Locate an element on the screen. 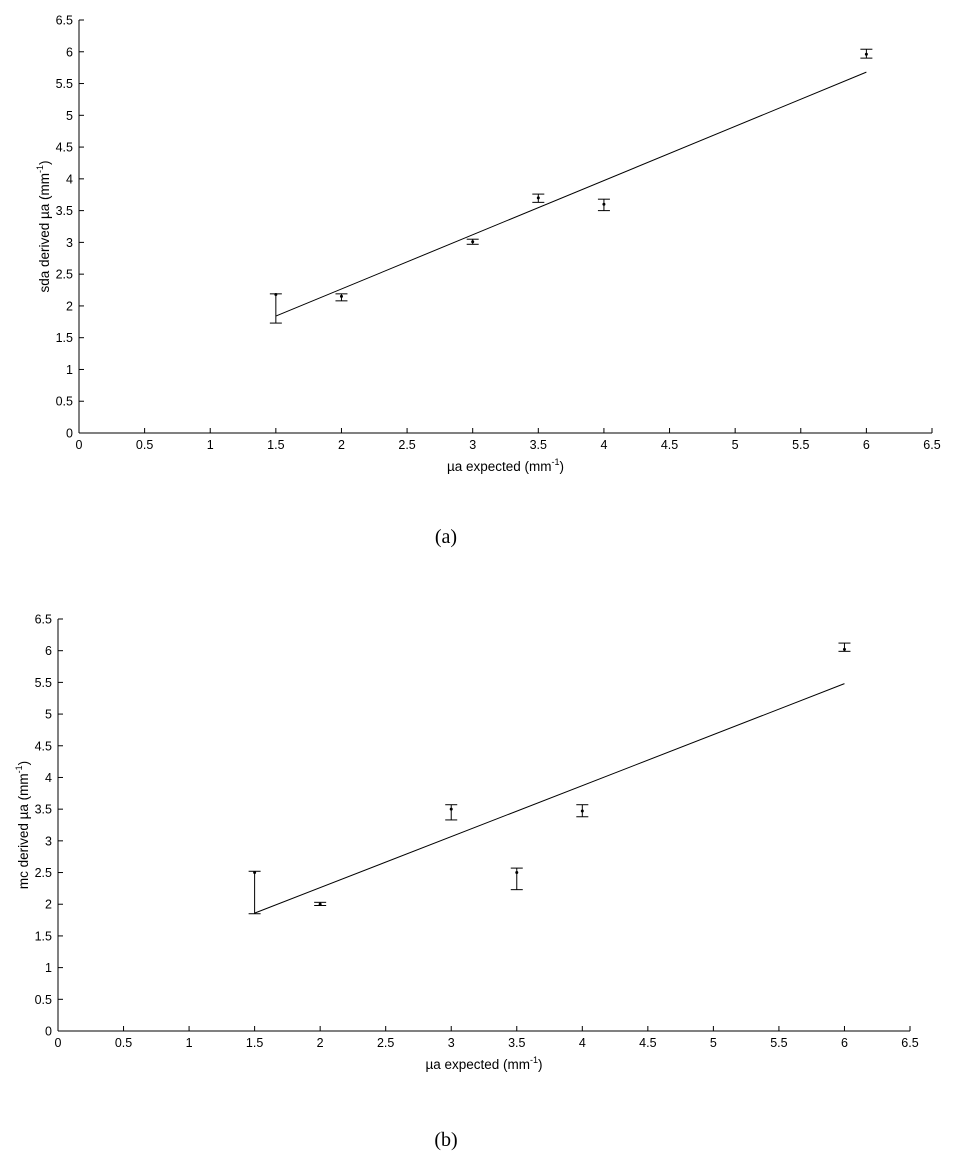 Image resolution: width=959 pixels, height=1162 pixels. y-axis-title: sda derived µa (mm-1) is located at coordinates (43, 226).